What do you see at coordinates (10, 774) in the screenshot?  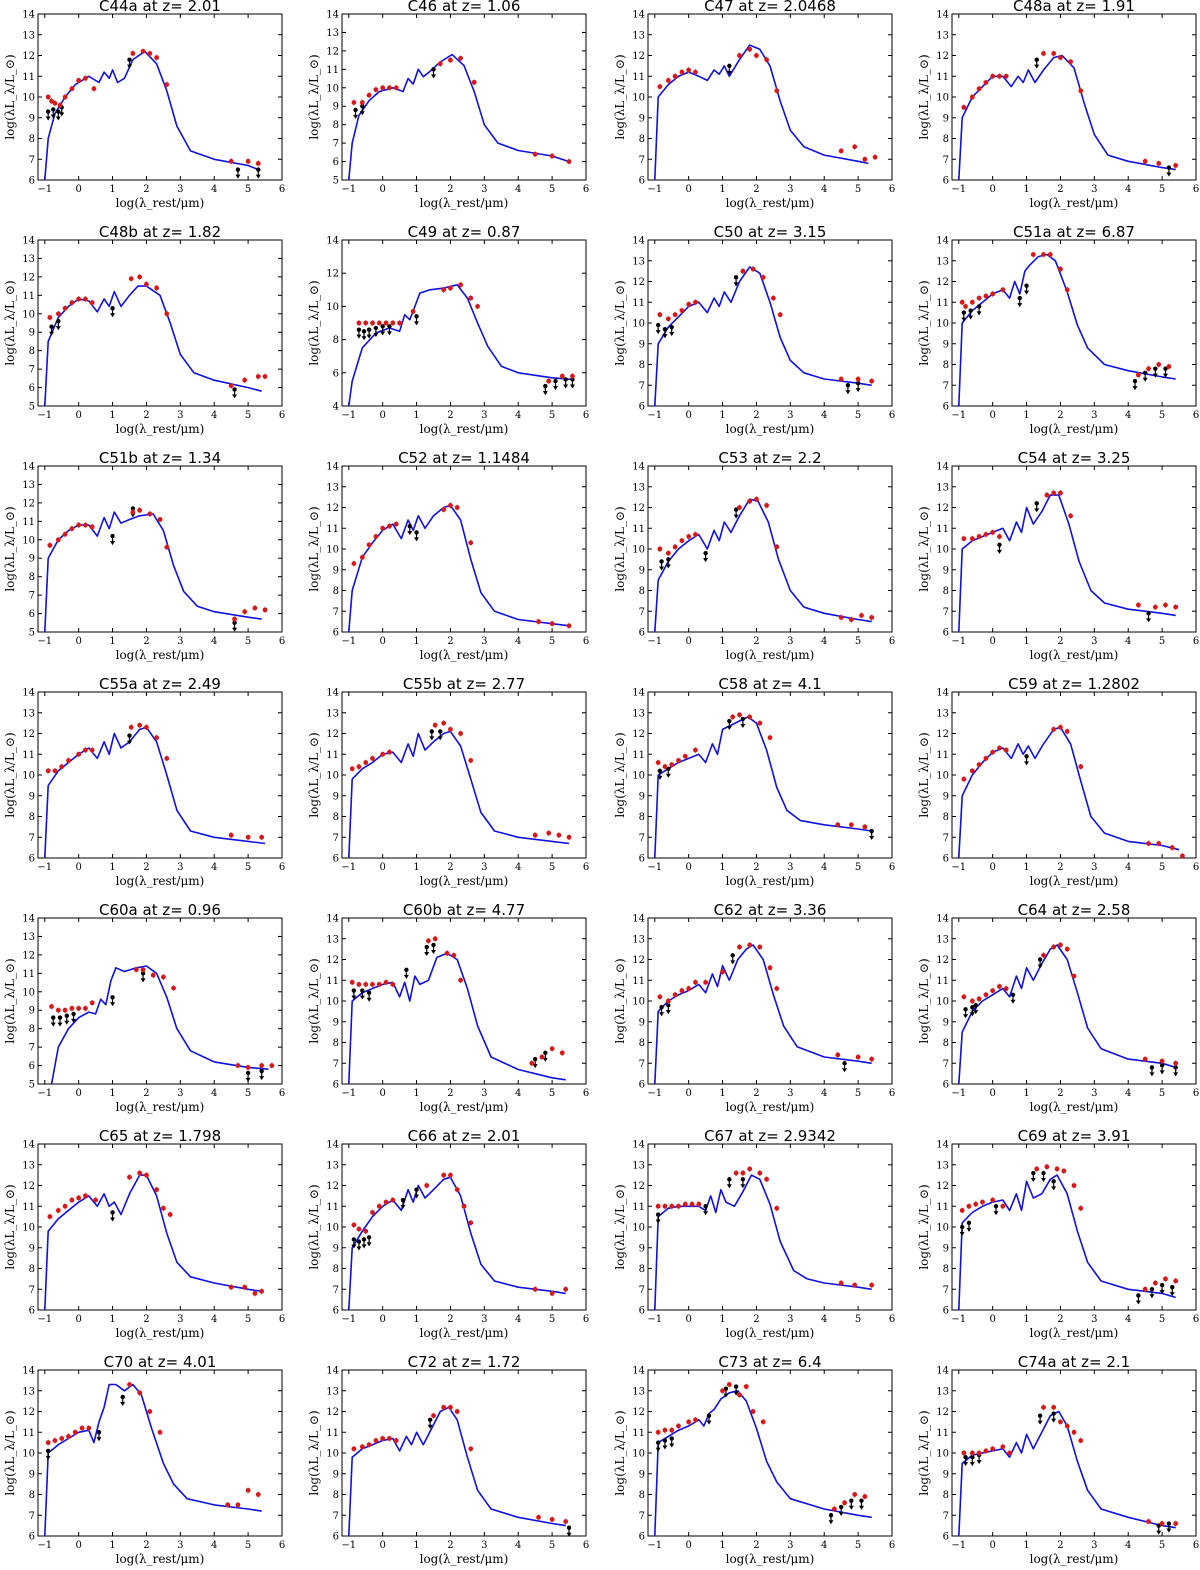 I see `y-axis-label: log(λL_λ/L_⊙)` at bounding box center [10, 774].